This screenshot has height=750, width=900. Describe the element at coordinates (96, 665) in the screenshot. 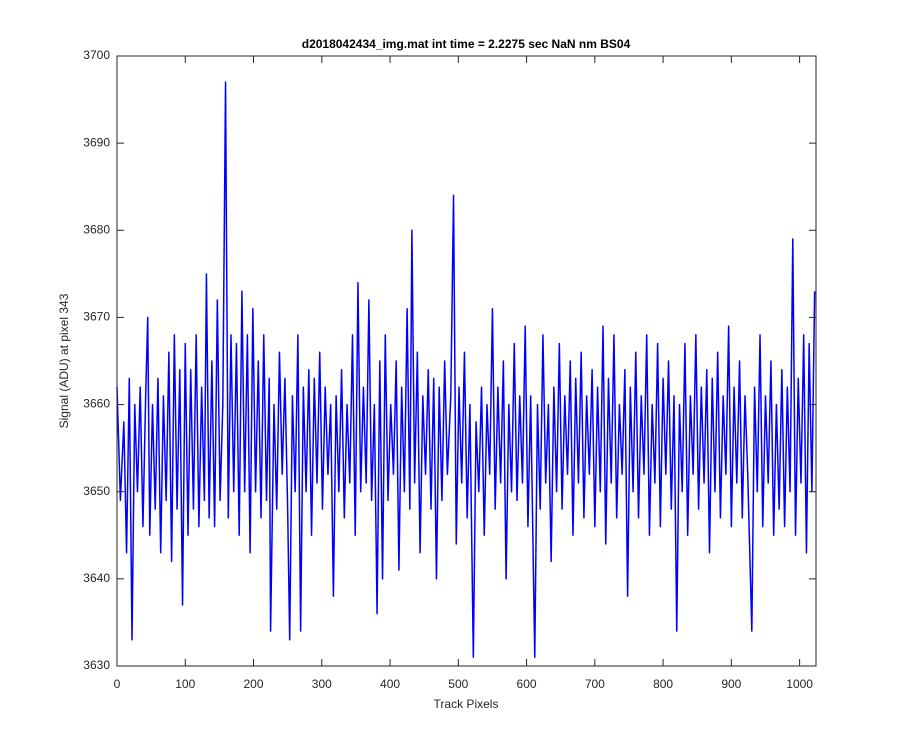

I see `y-tick-label: 3630` at that location.